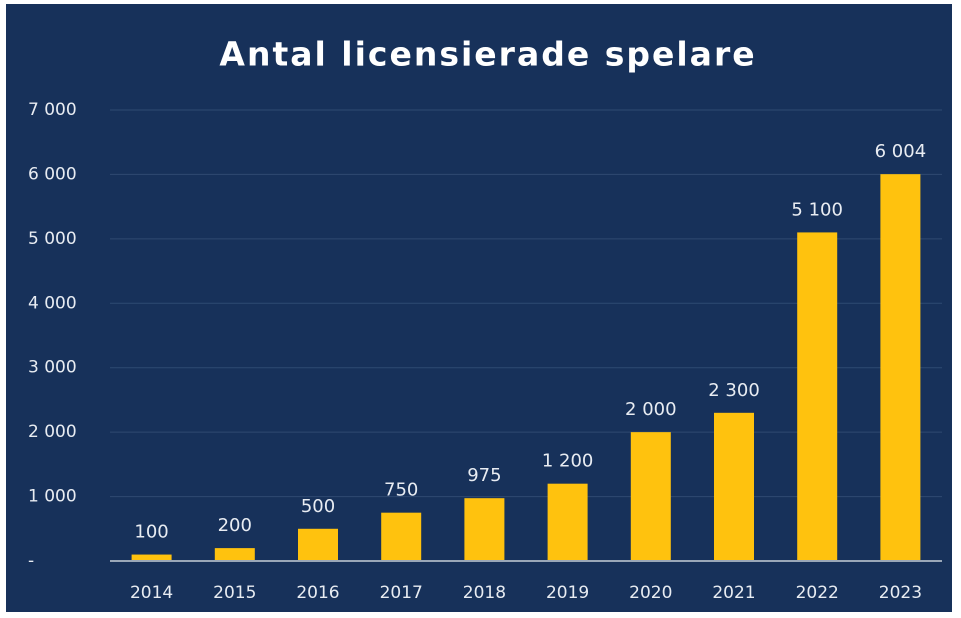 This screenshot has width=961, height=618. Describe the element at coordinates (52, 497) in the screenshot. I see `y-tick-label: 1 000` at that location.